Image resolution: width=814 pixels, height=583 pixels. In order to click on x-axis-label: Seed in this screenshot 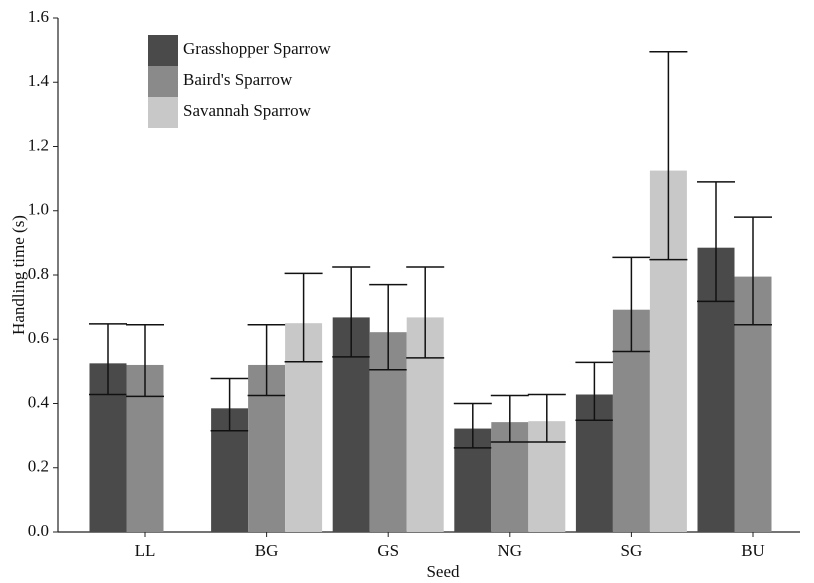, I will do `click(443, 571)`.